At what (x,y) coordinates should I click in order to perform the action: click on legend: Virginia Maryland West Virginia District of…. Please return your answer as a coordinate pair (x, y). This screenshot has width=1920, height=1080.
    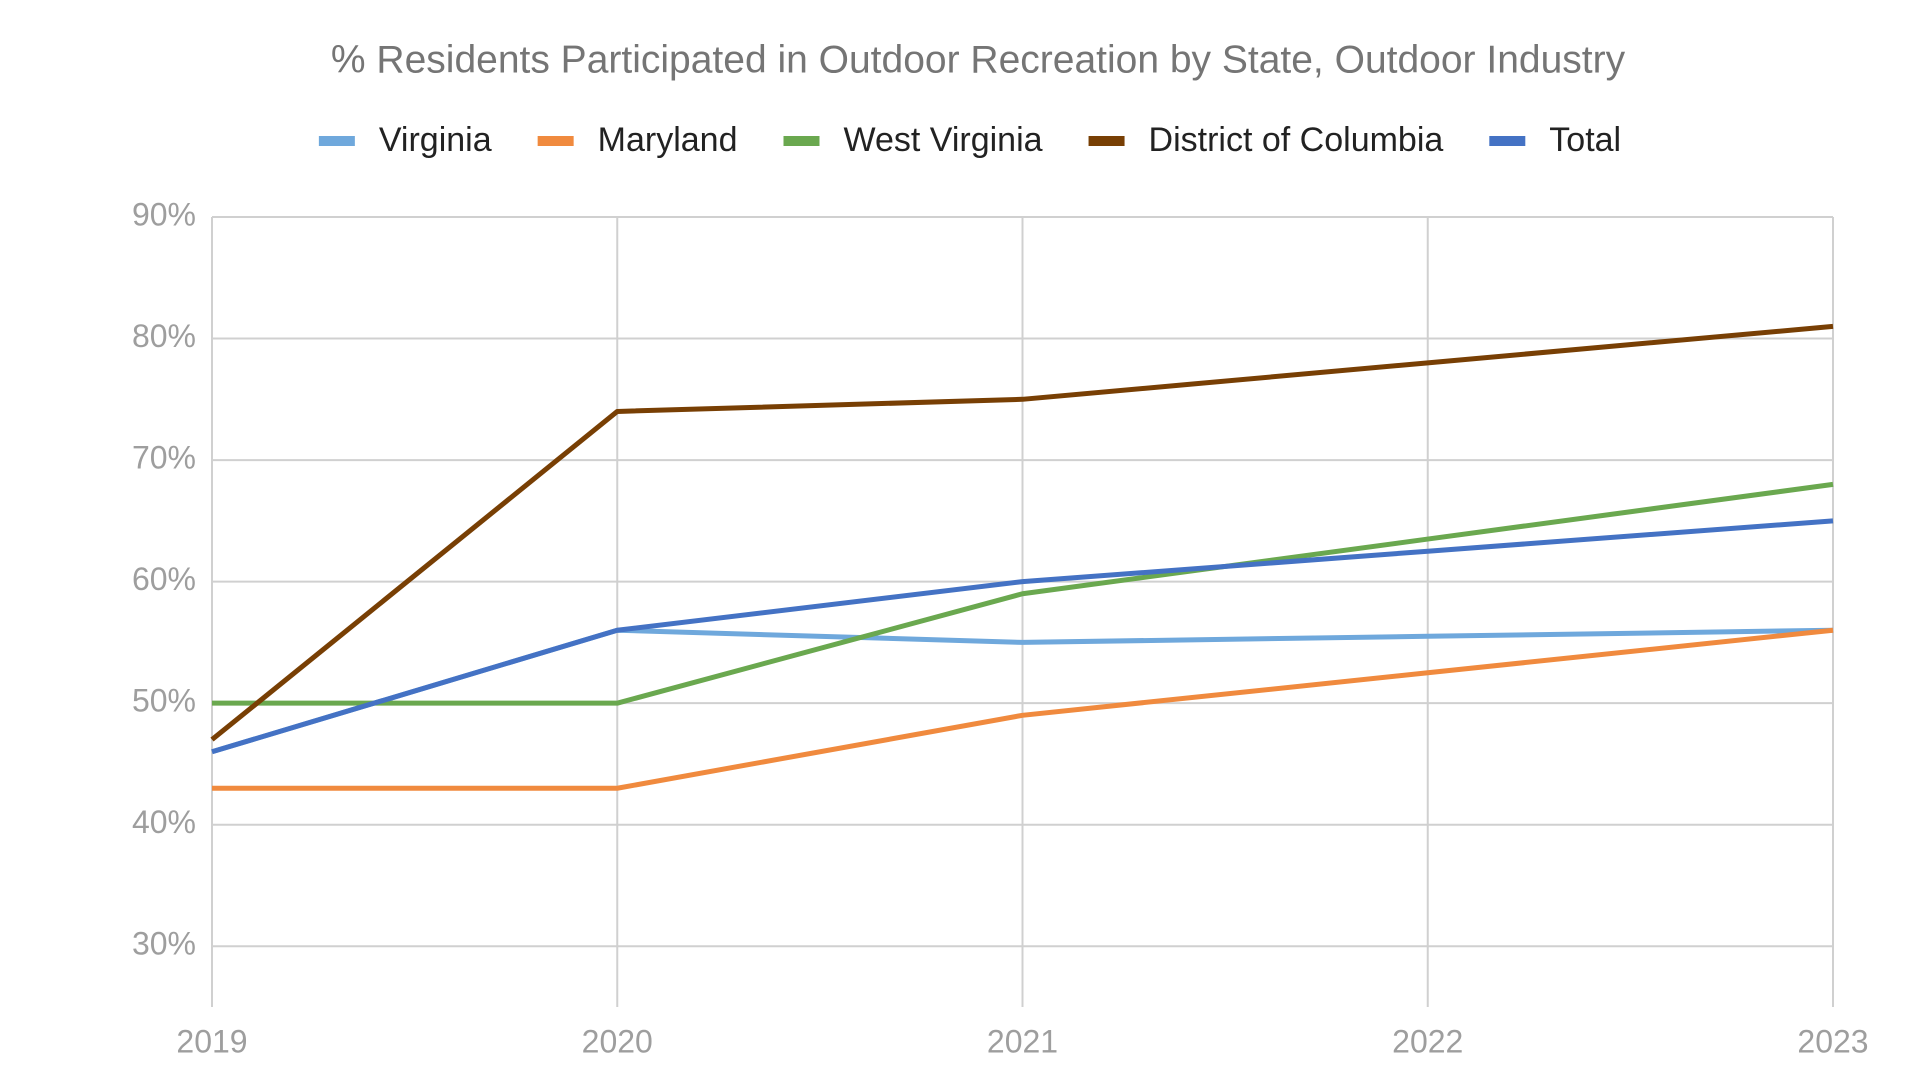
    Looking at the image, I should click on (969, 140).